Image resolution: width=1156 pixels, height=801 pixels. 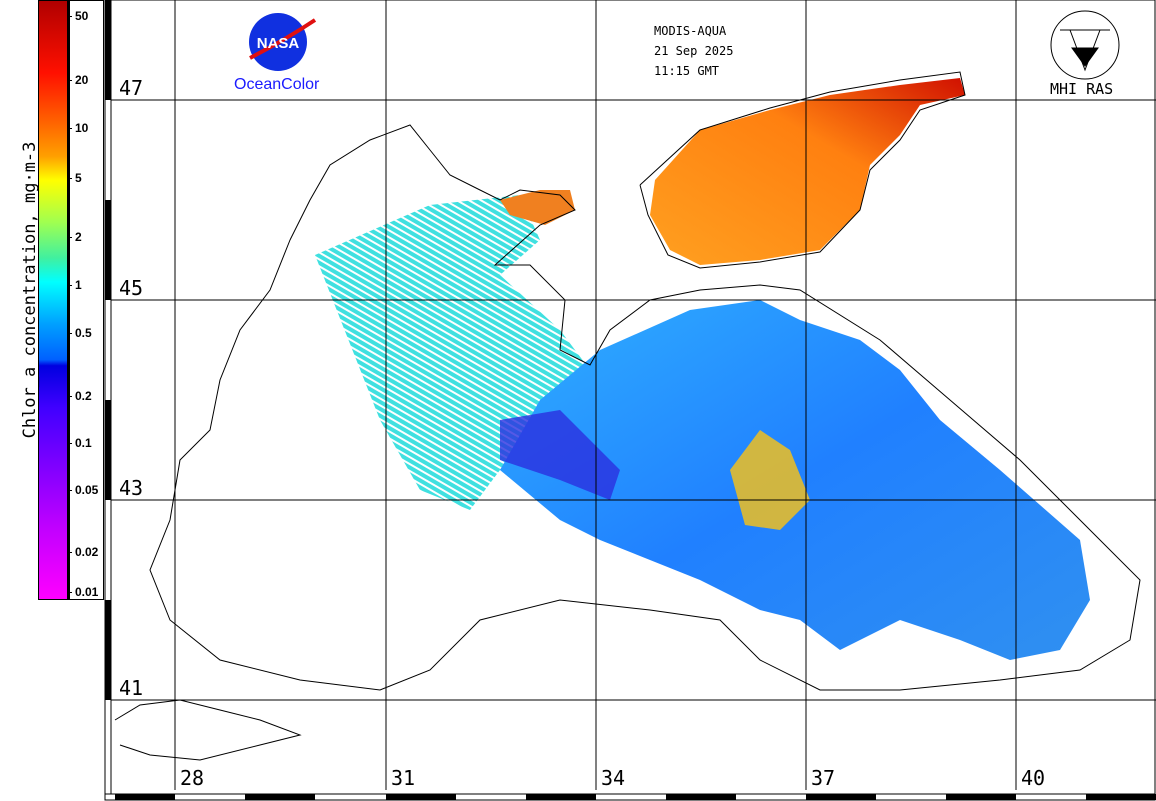 I want to click on colorbar-tick: 0.1, so click(x=80, y=443).